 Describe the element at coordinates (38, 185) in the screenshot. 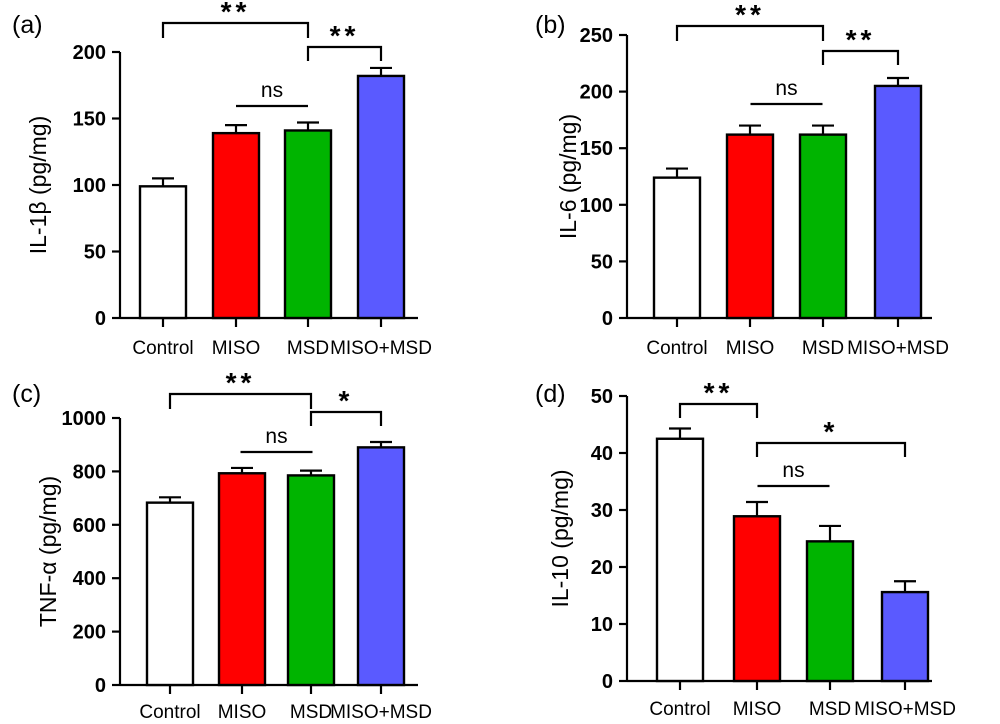

I see `y-axis-title: IL-1β (pg/mg)` at that location.